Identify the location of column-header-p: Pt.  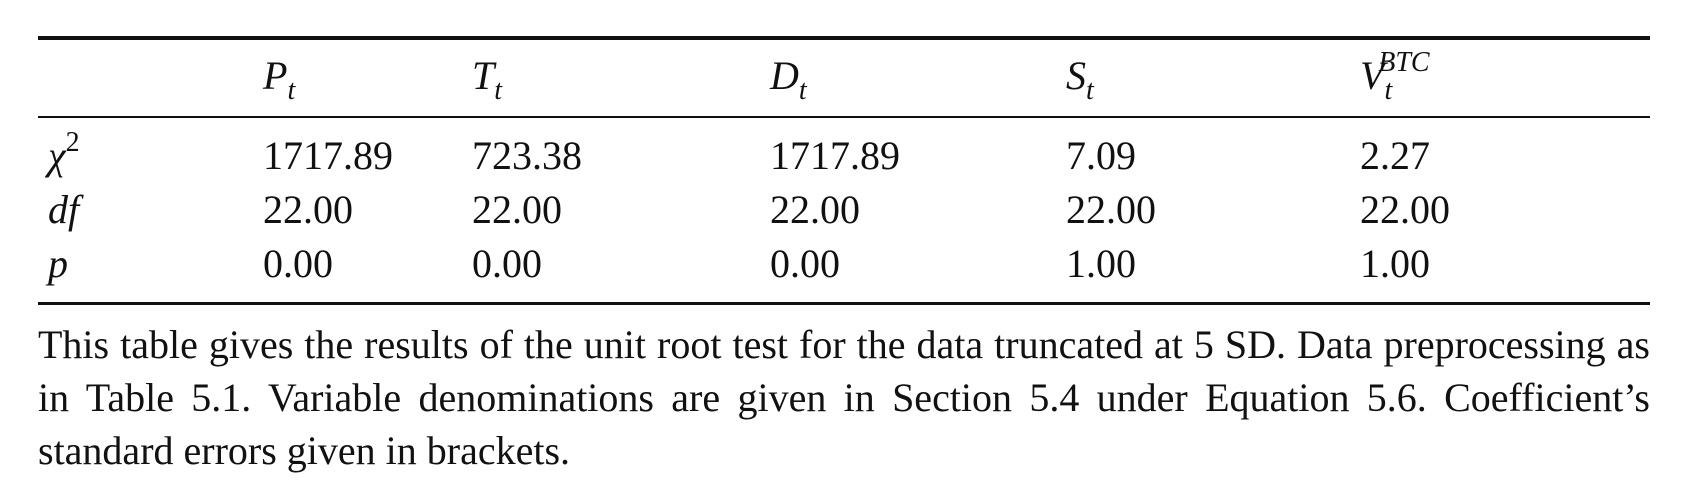
(279, 79).